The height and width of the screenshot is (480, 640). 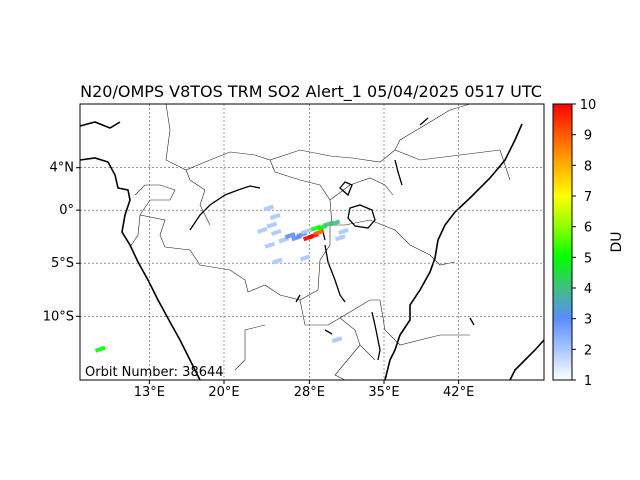 What do you see at coordinates (588, 289) in the screenshot?
I see `colorbar-tick-label: 4` at bounding box center [588, 289].